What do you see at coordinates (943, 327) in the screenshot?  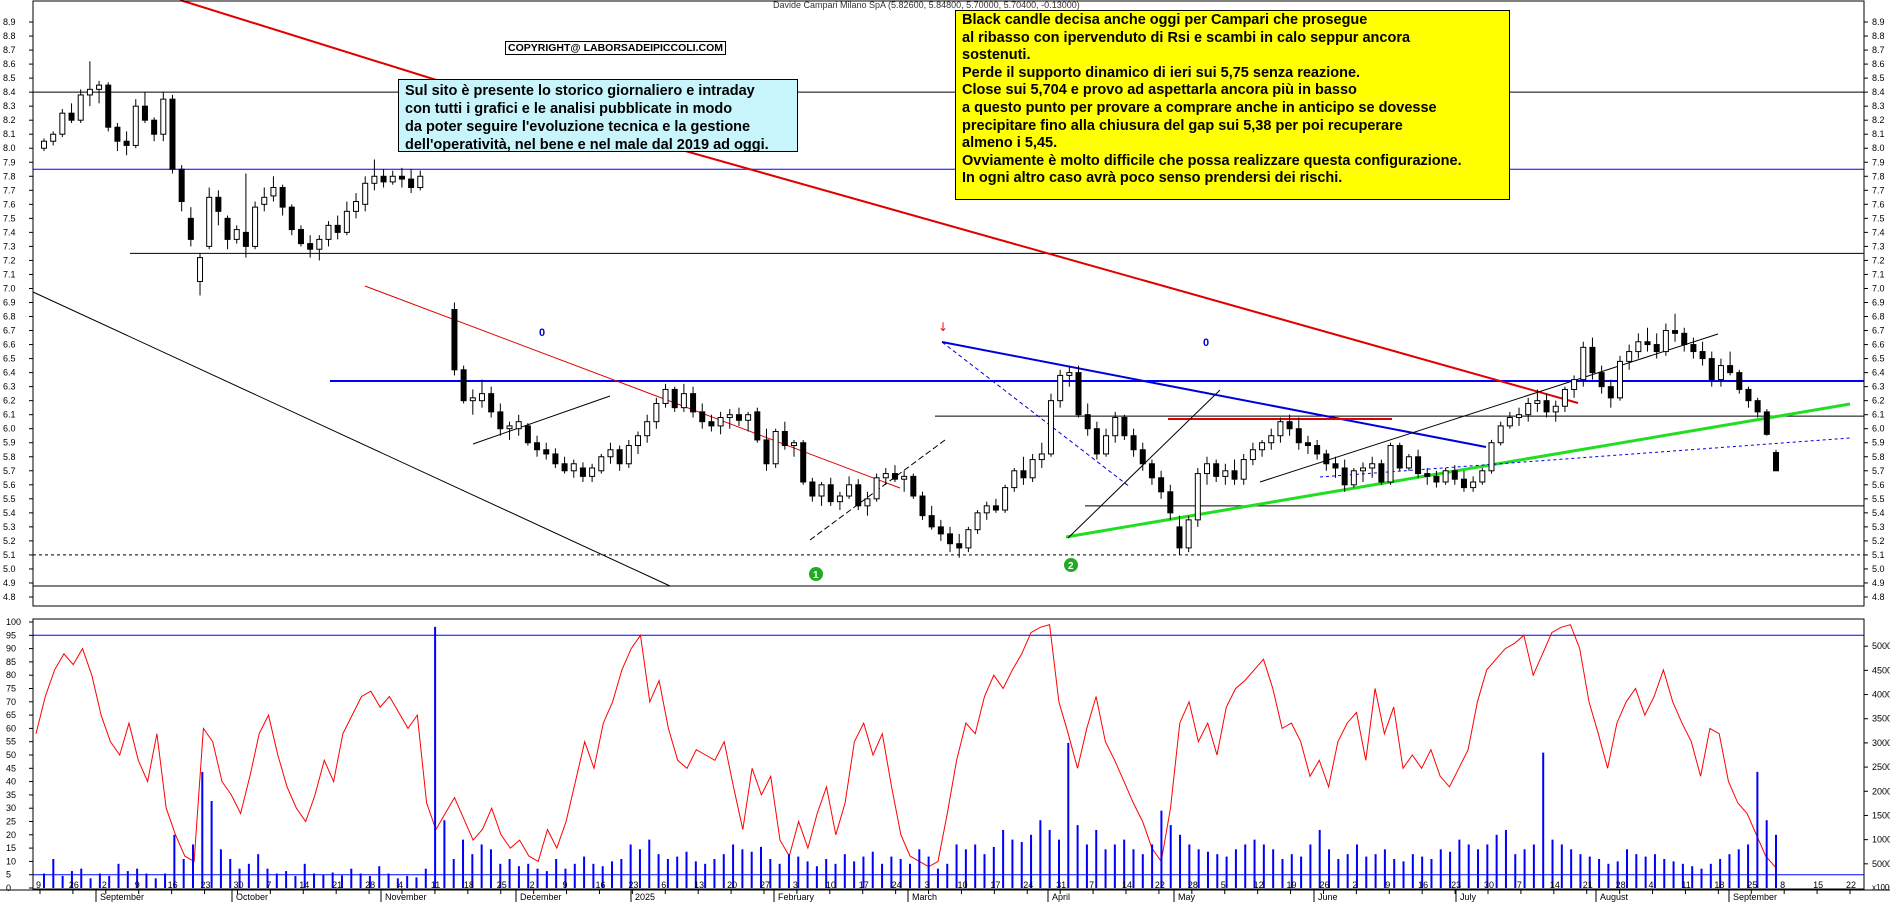 I see `red-down-arrow-icon: ↓` at bounding box center [943, 327].